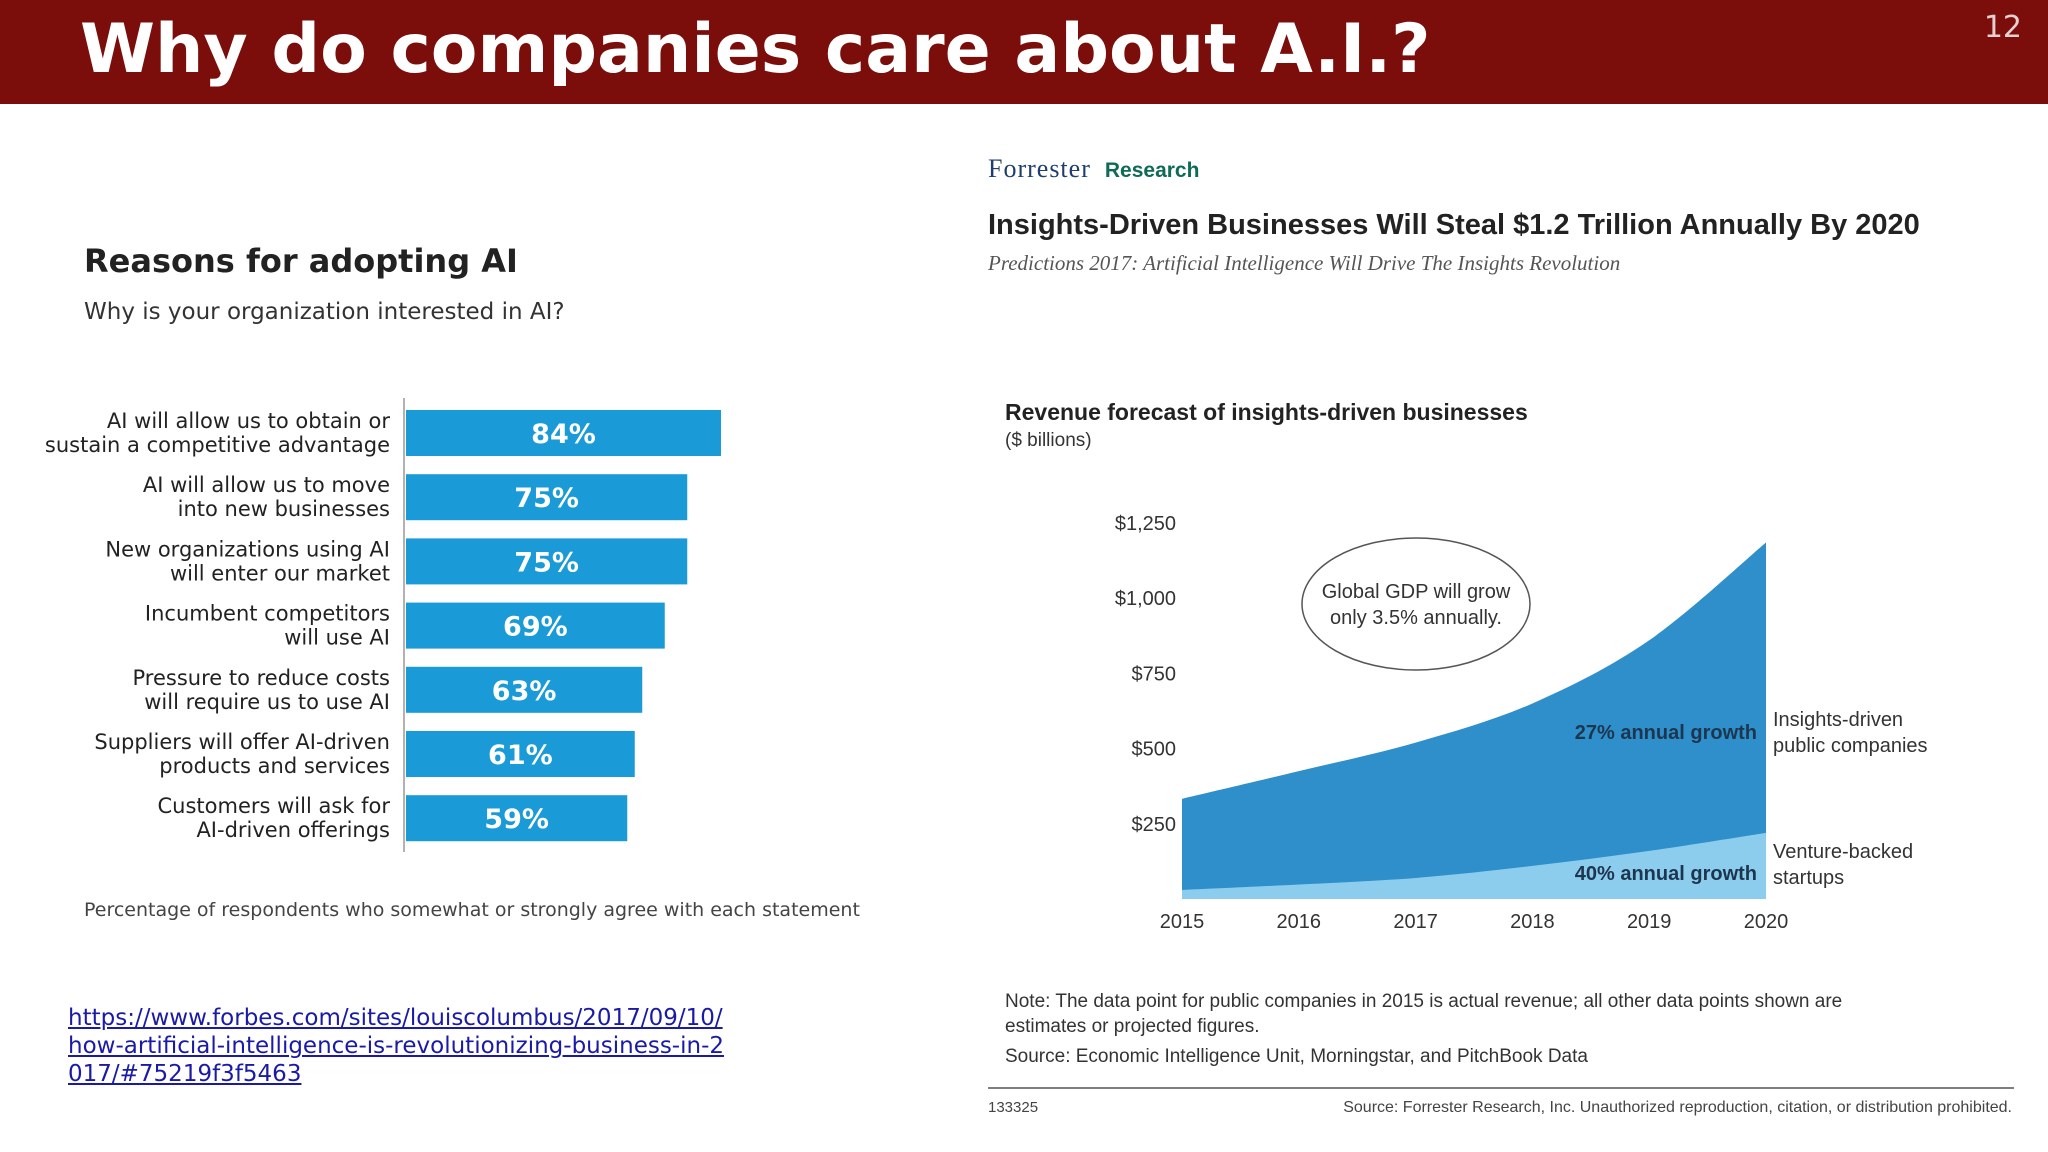 This screenshot has height=1152, width=2048. I want to click on series-label-0-1: startups, so click(1808, 878).